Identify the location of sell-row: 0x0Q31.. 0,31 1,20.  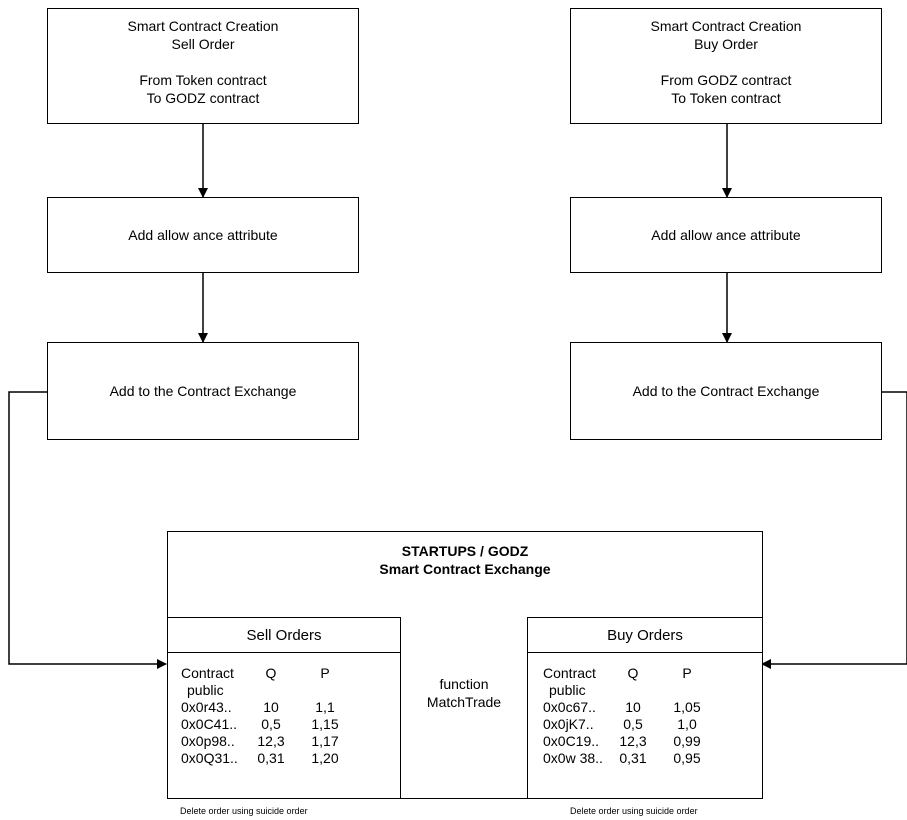
(268, 758).